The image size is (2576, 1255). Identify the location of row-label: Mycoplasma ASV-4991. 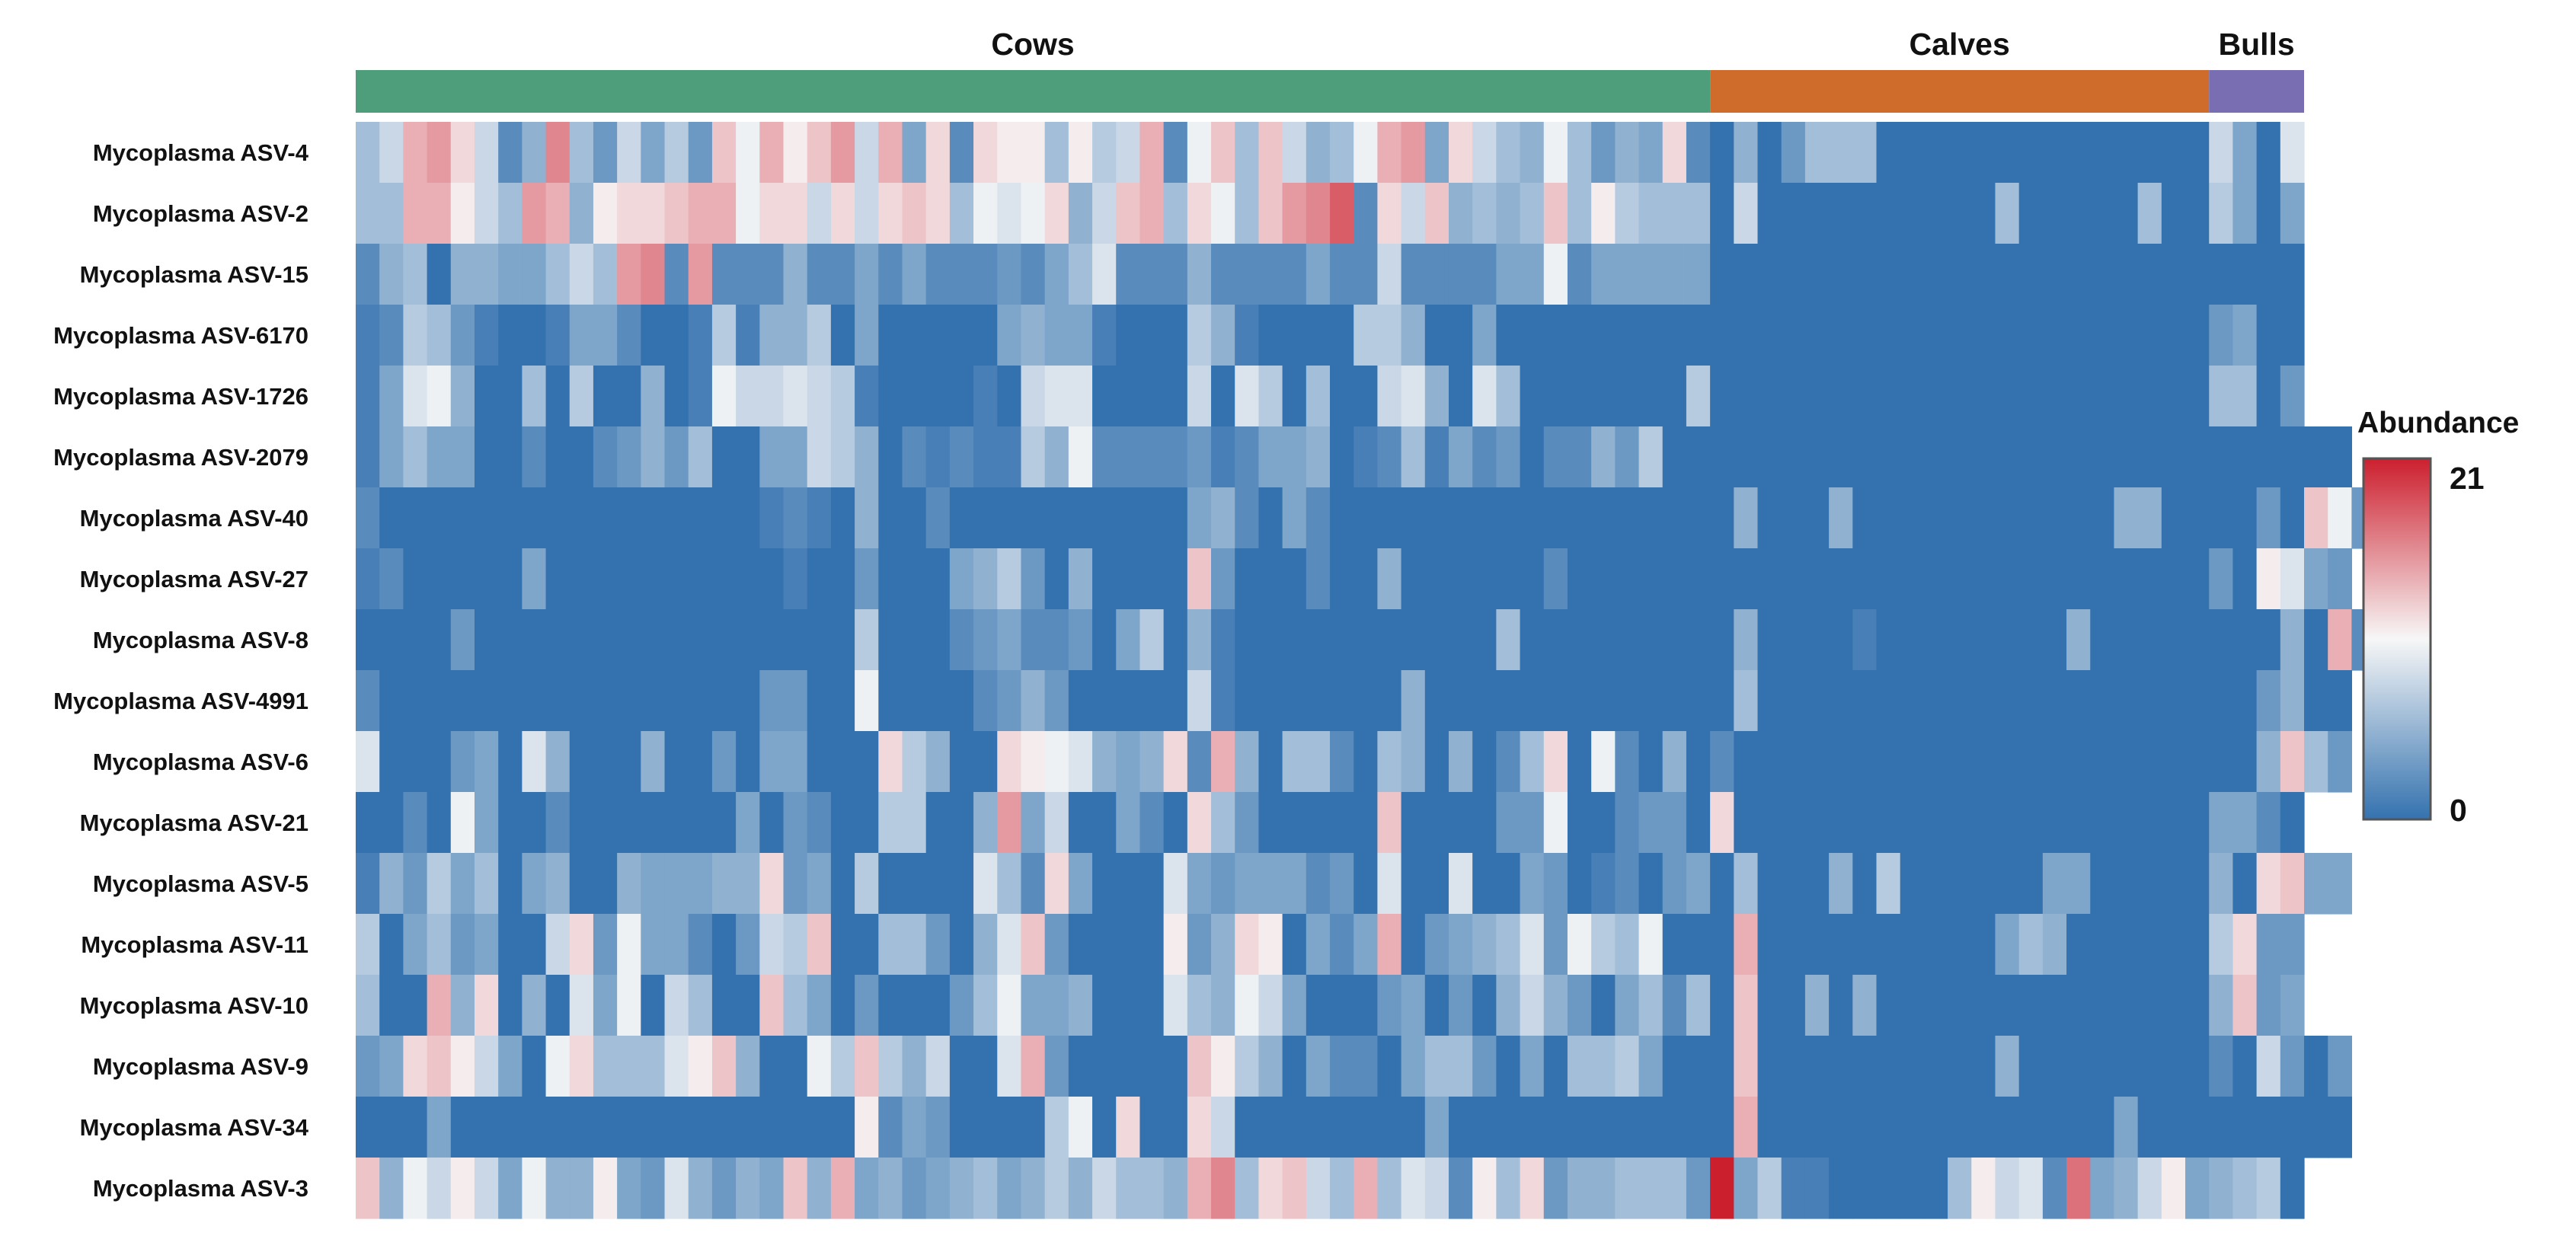
(181, 701).